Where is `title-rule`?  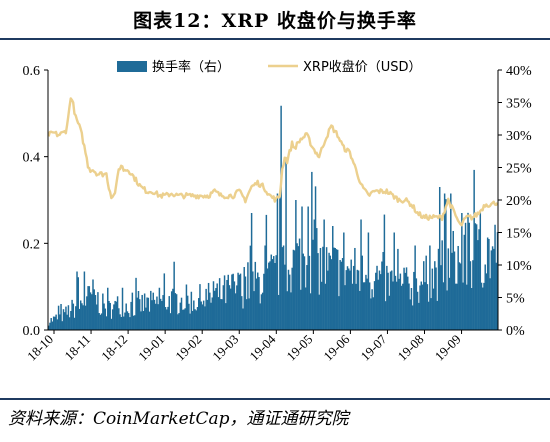
title-rule is located at coordinates (275, 39).